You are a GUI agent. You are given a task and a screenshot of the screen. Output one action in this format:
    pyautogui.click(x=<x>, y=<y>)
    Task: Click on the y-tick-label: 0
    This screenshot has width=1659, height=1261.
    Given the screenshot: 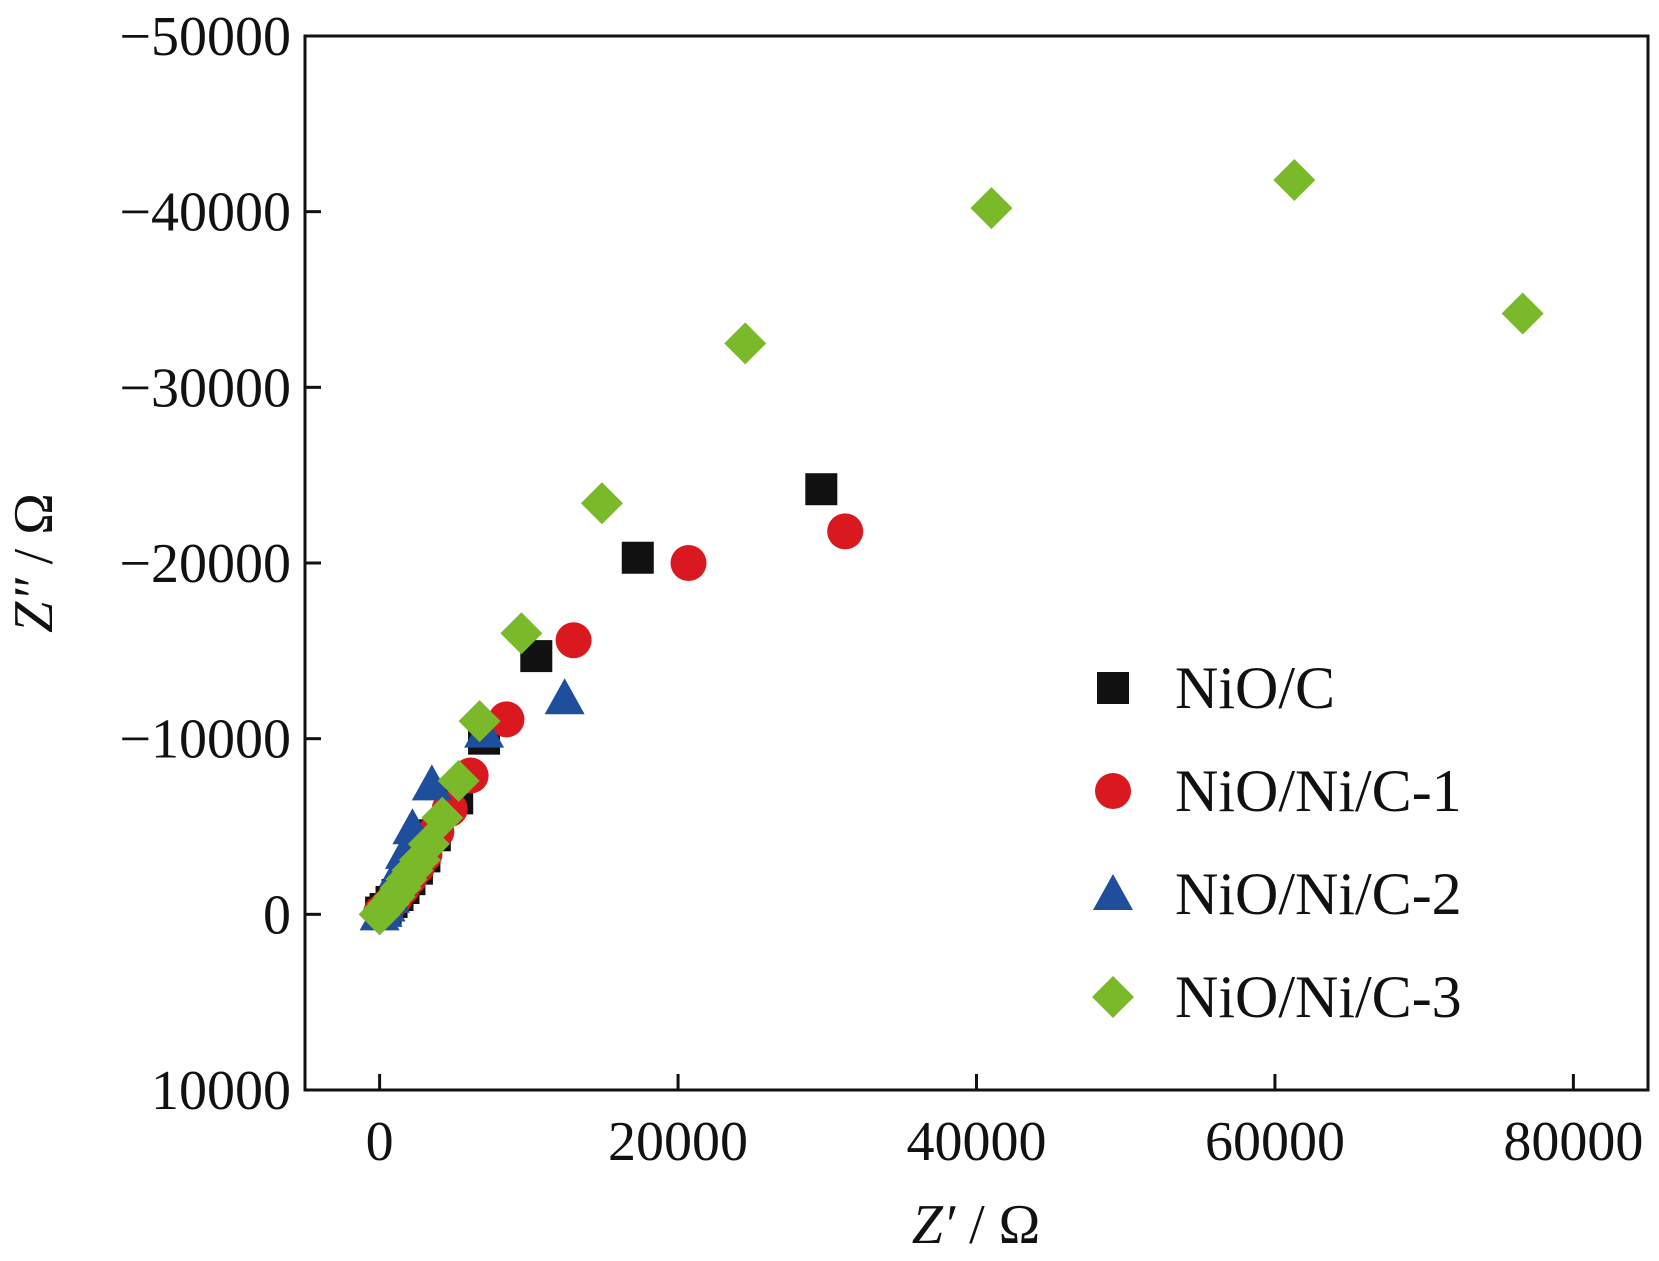 What is the action you would take?
    pyautogui.click(x=277, y=915)
    